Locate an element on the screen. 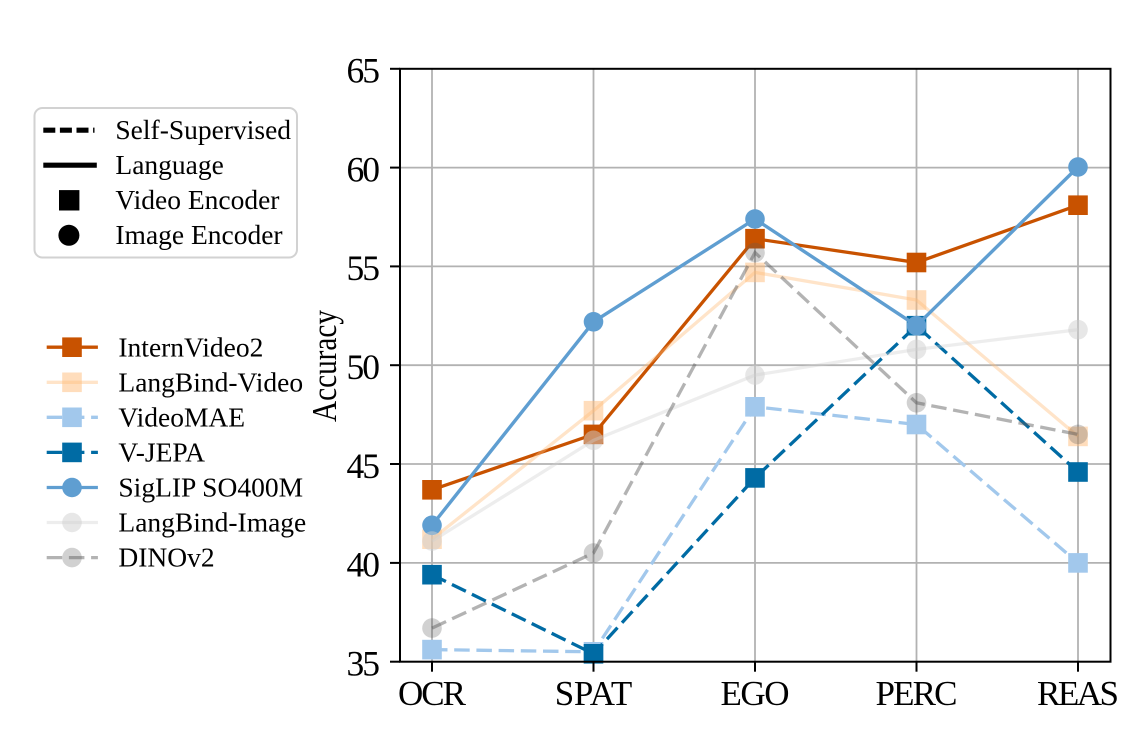  svg-text: LangBind-Image is located at coordinates (212, 522).